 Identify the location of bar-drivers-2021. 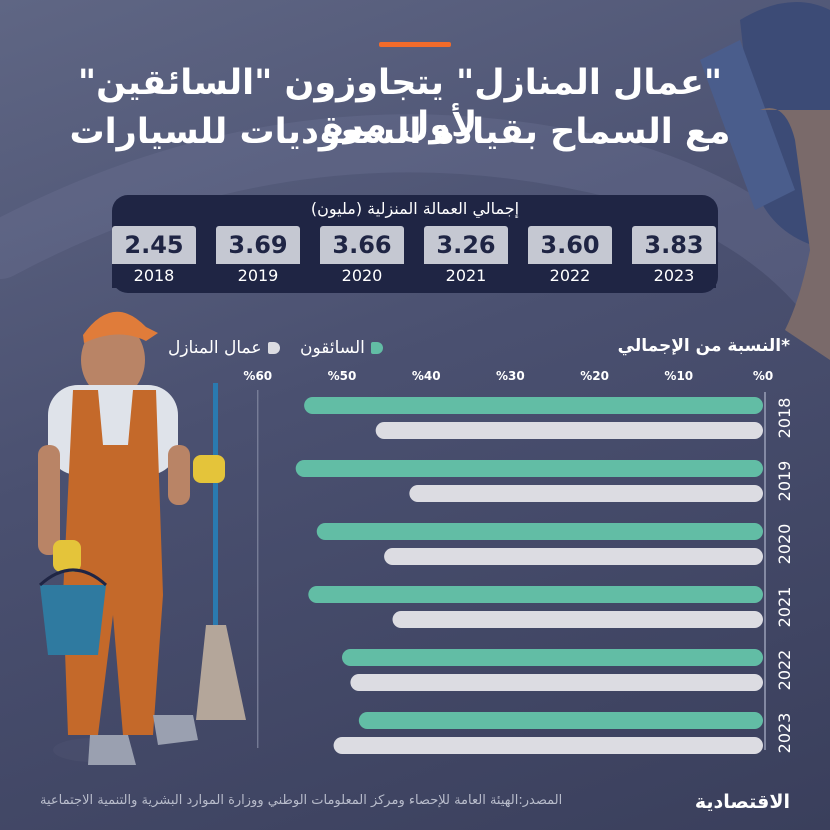
(535, 594).